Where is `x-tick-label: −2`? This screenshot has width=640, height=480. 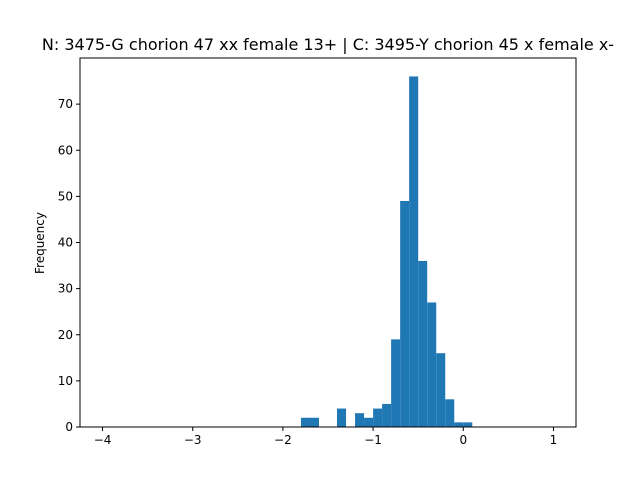 x-tick-label: −2 is located at coordinates (283, 440).